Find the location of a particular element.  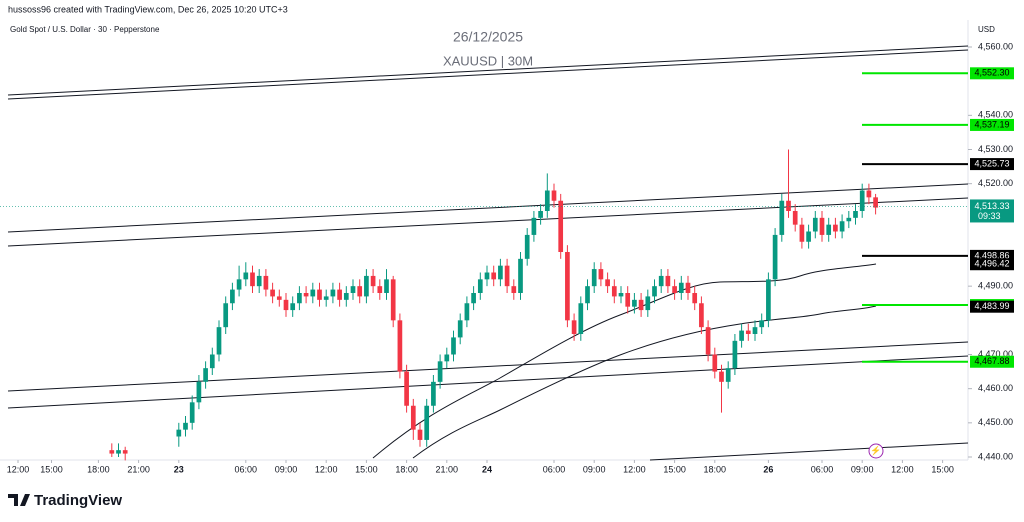

x-tick-label: 12:00 is located at coordinates (902, 469).